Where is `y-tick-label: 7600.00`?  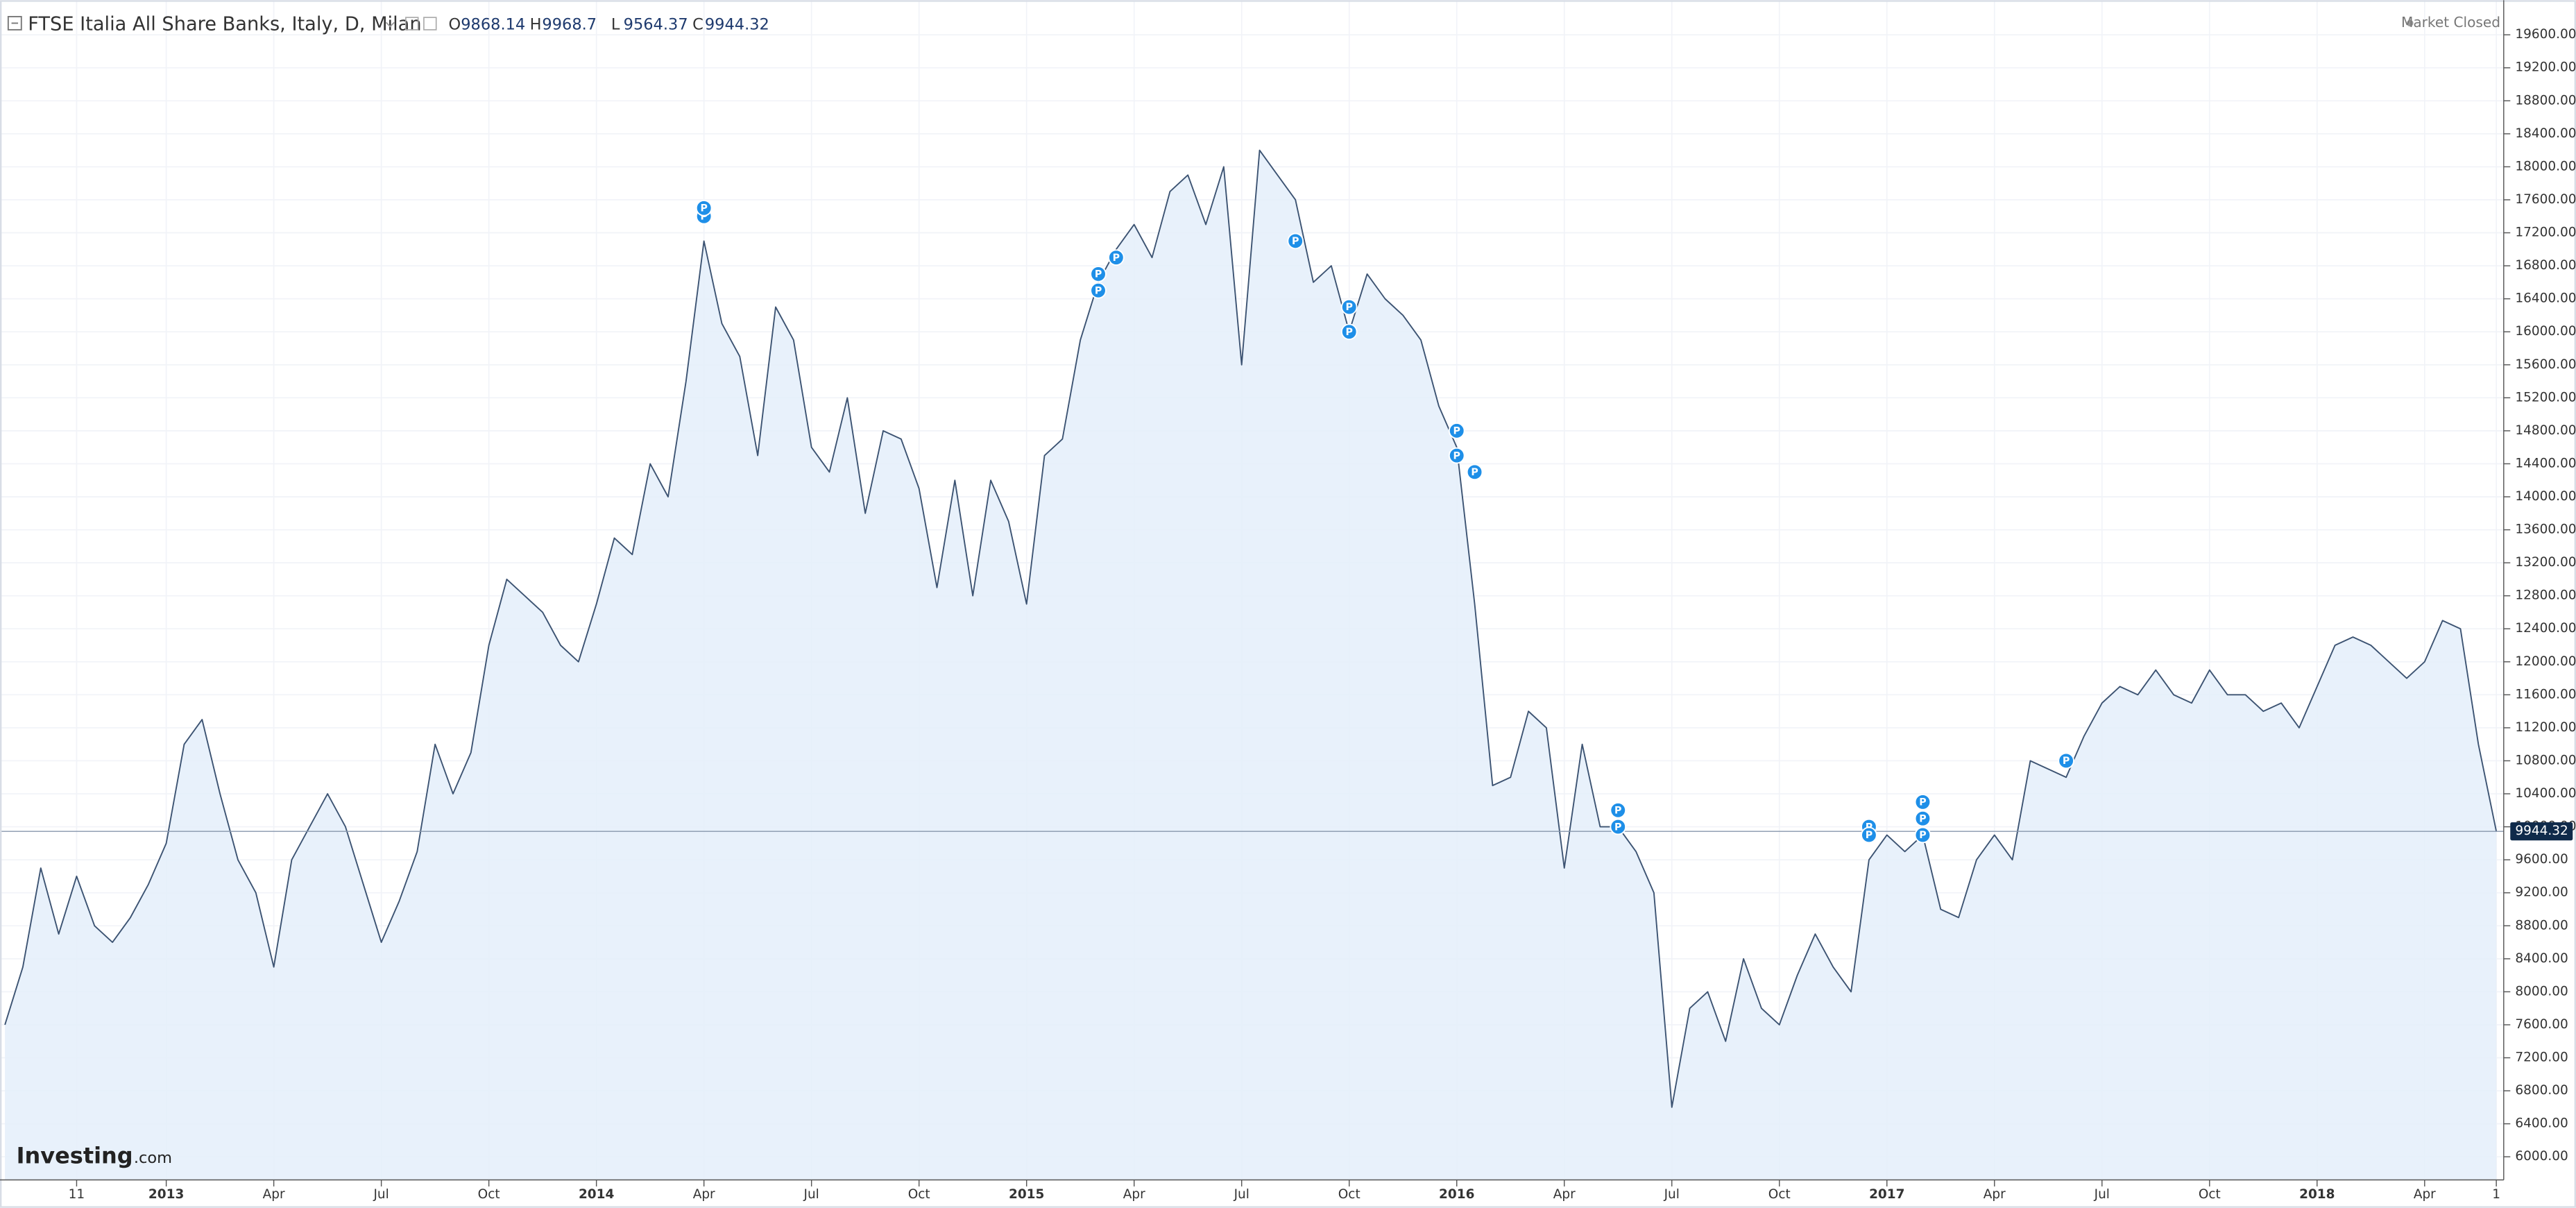 y-tick-label: 7600.00 is located at coordinates (2541, 1024).